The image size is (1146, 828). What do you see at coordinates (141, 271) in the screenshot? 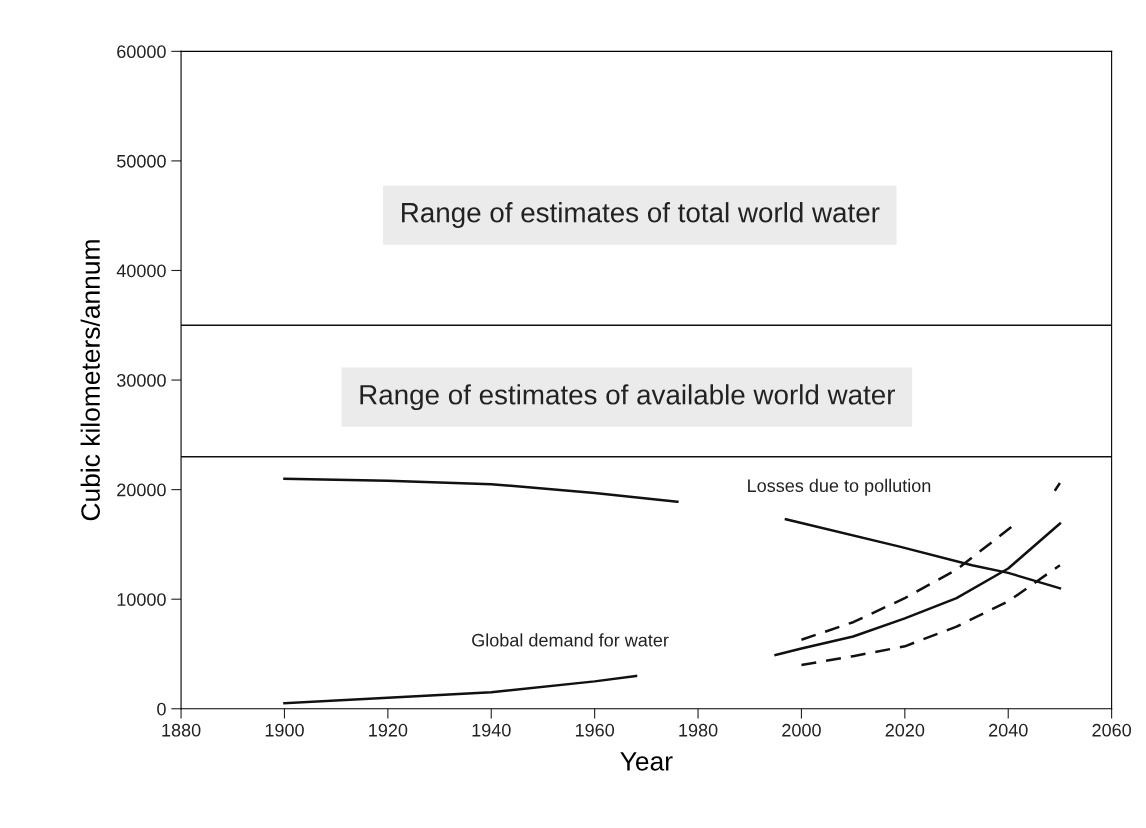
I see `y-tick-label: 40000` at bounding box center [141, 271].